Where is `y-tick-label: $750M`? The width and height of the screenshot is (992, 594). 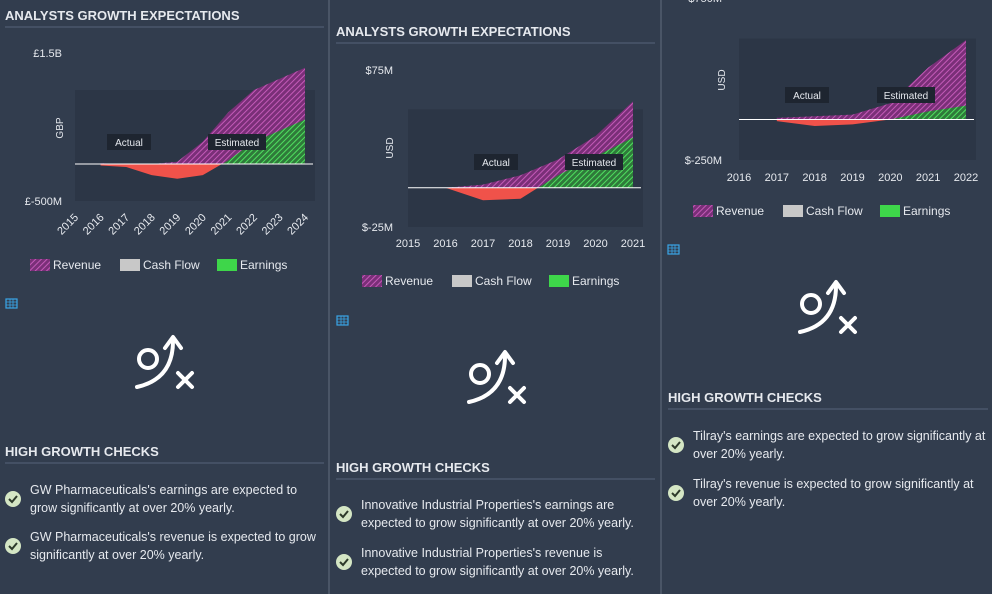
y-tick-label: $750M is located at coordinates (705, 2).